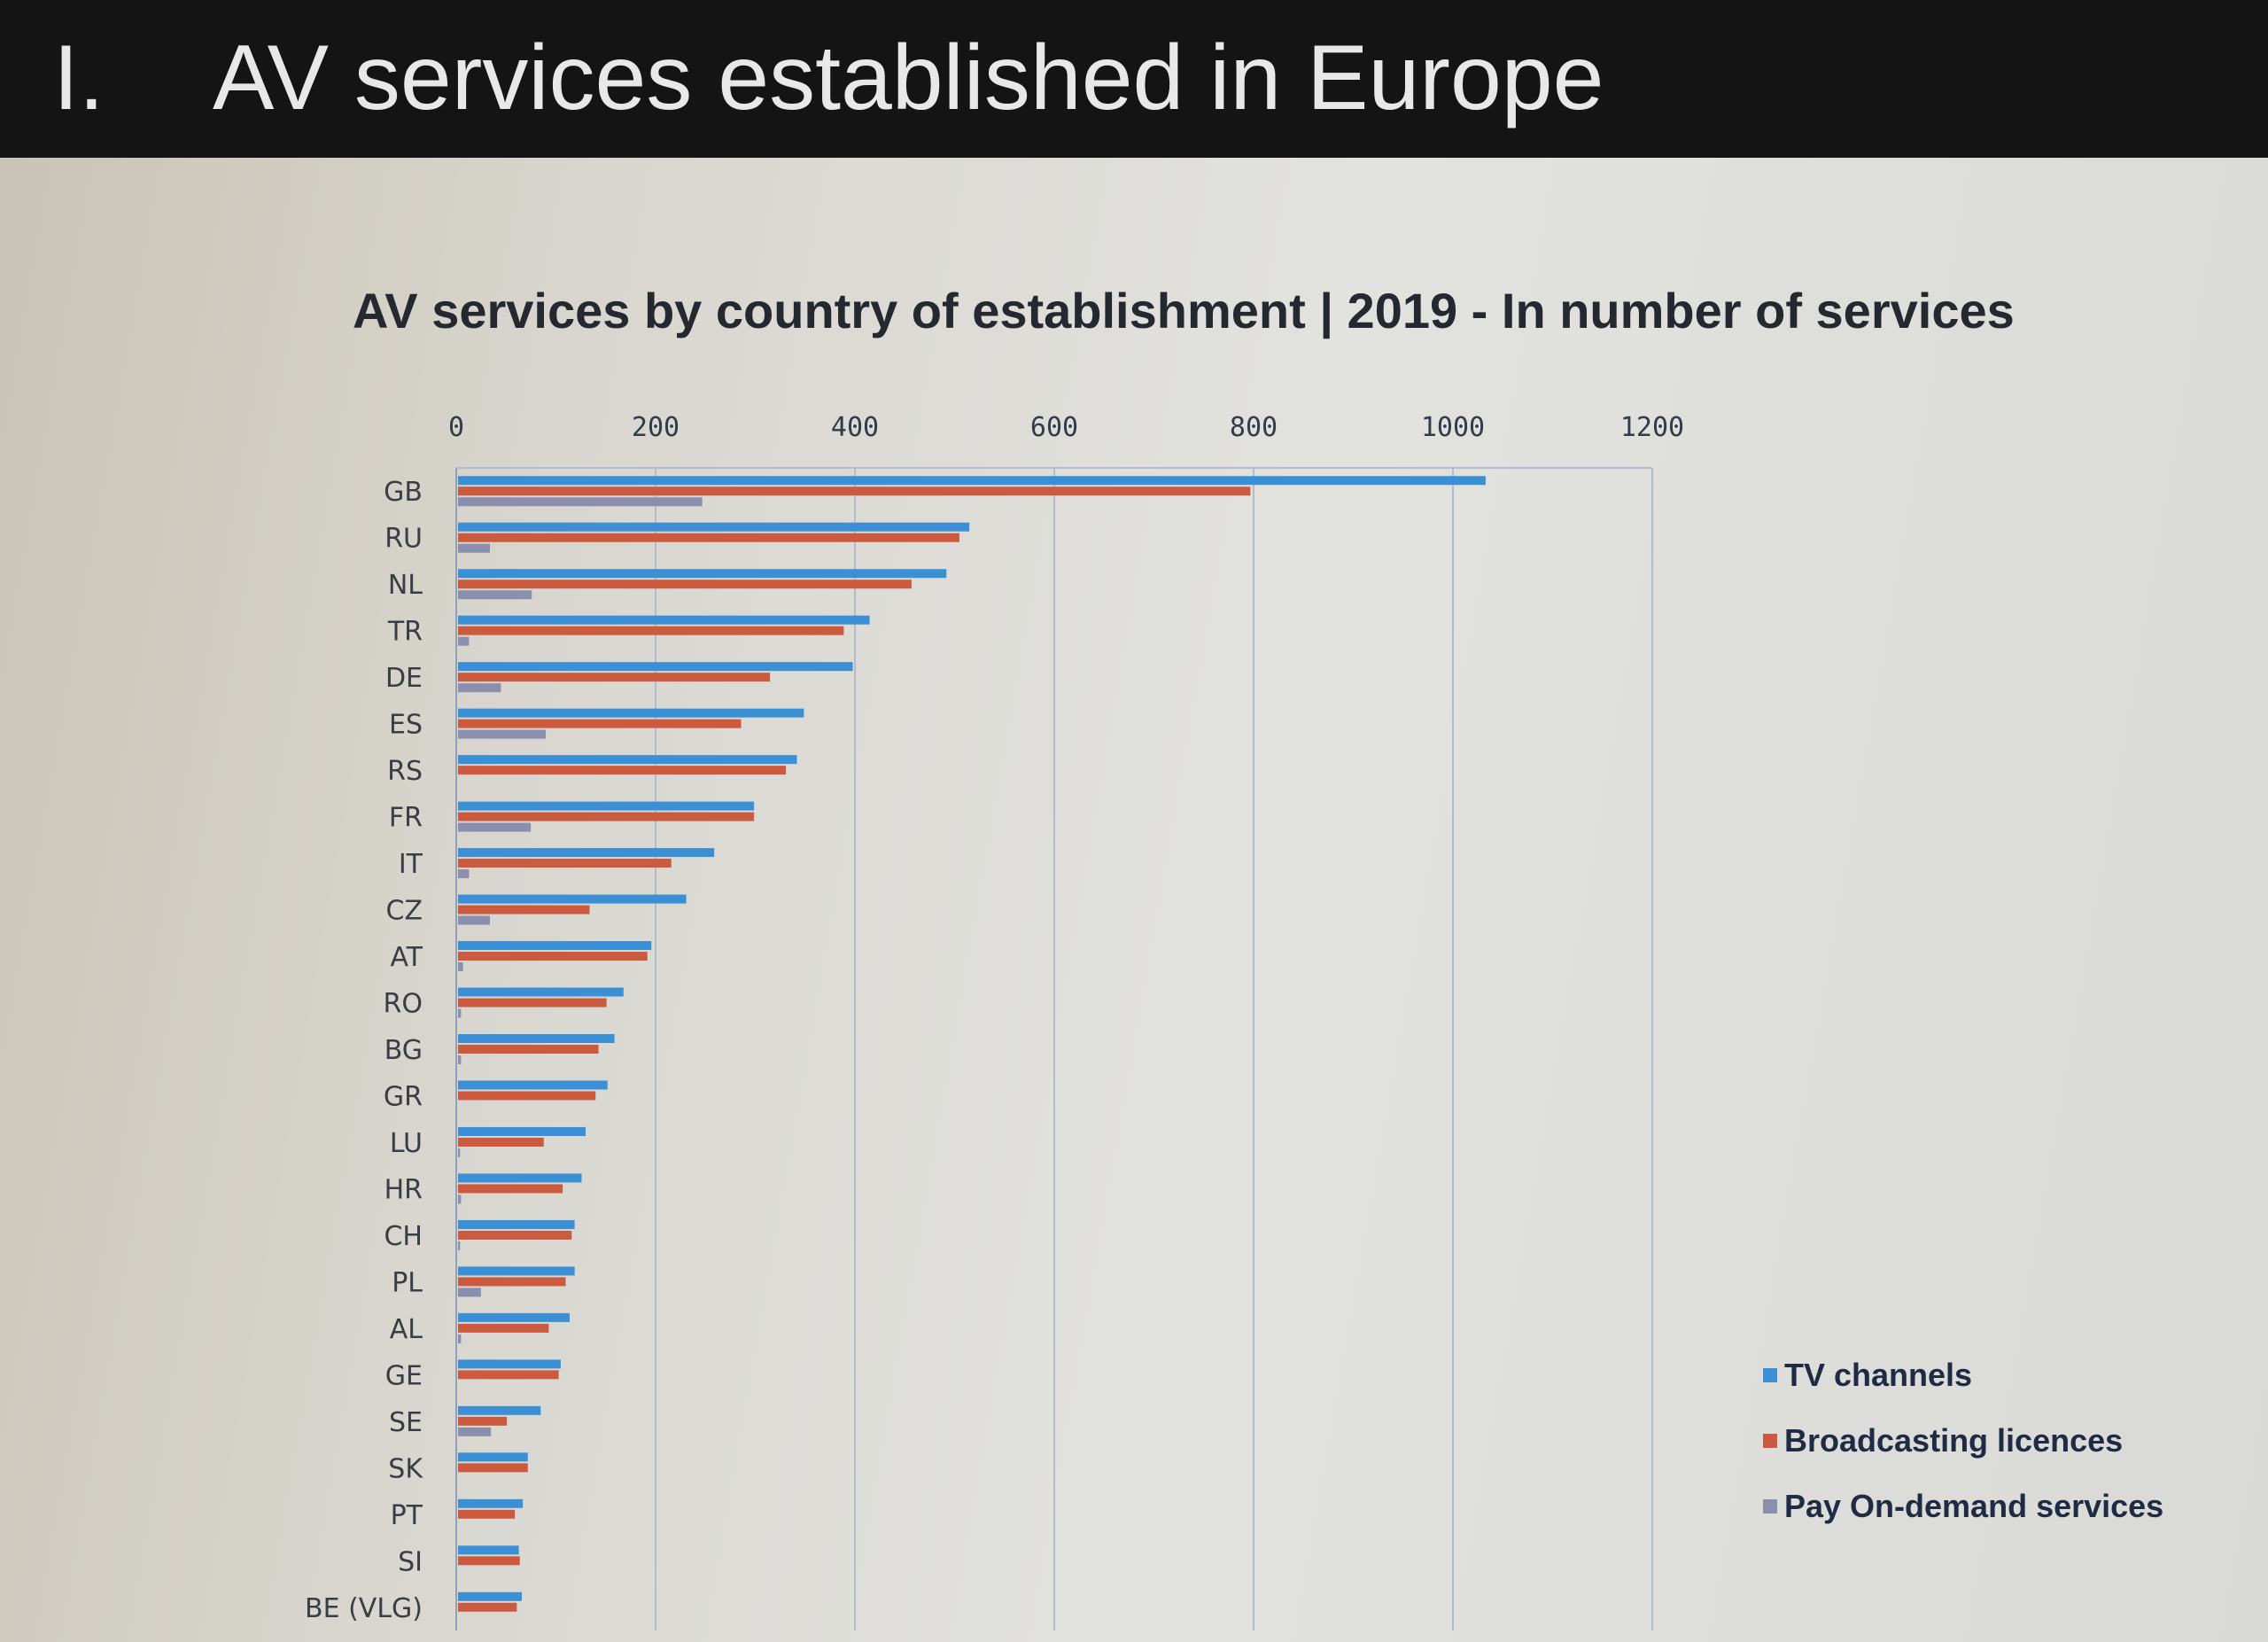  I want to click on slide-title-text: AV services established in Europe, so click(908, 78).